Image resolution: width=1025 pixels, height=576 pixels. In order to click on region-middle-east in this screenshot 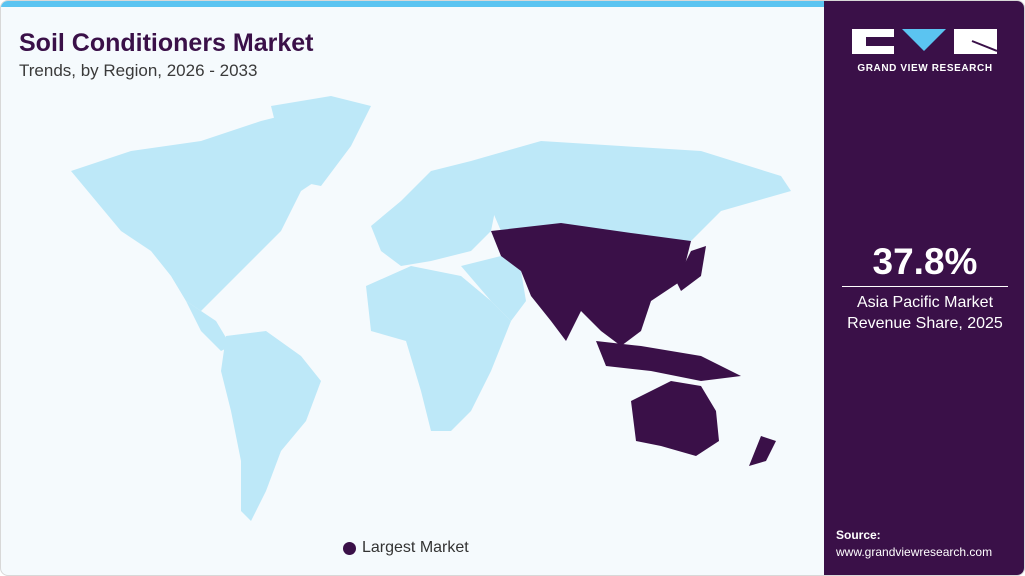, I will do `click(493, 288)`.